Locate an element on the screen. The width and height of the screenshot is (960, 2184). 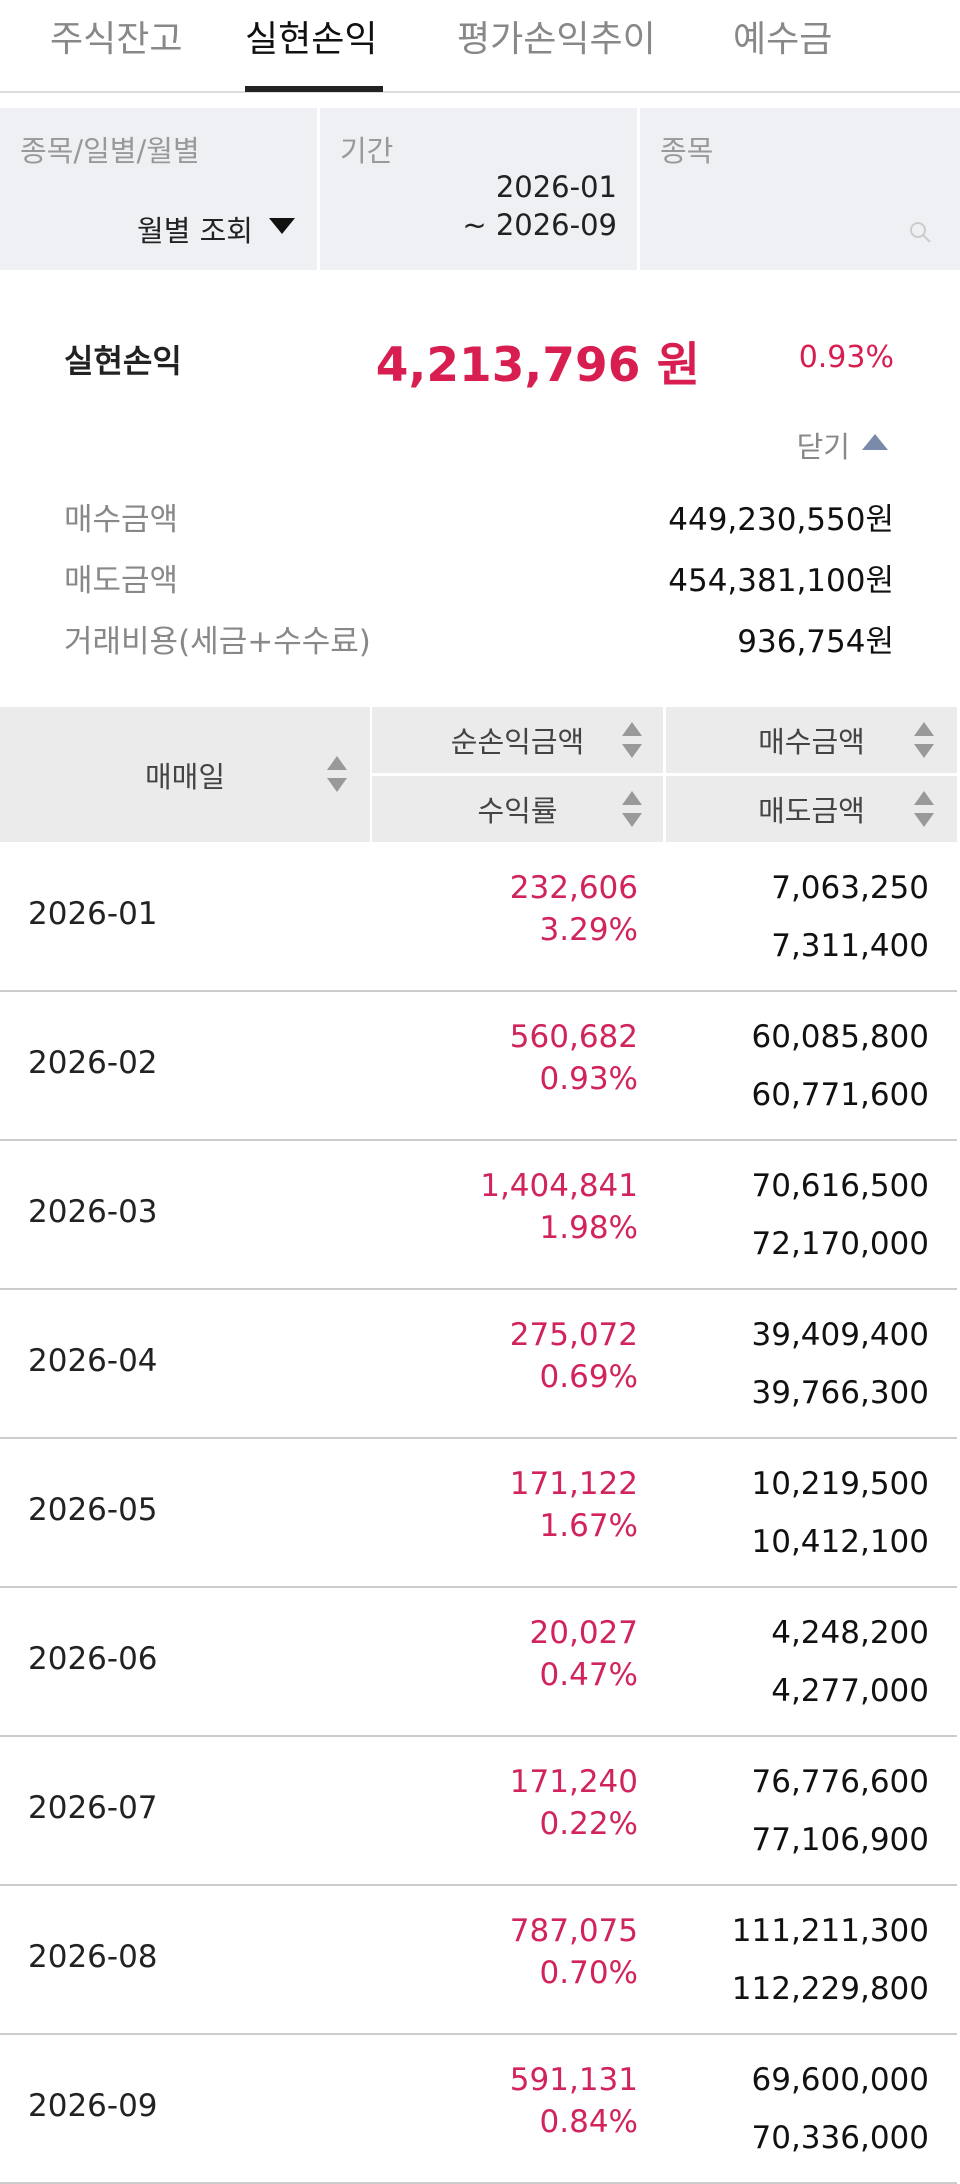
buy-amount: 60,085,800 is located at coordinates (840, 1037).